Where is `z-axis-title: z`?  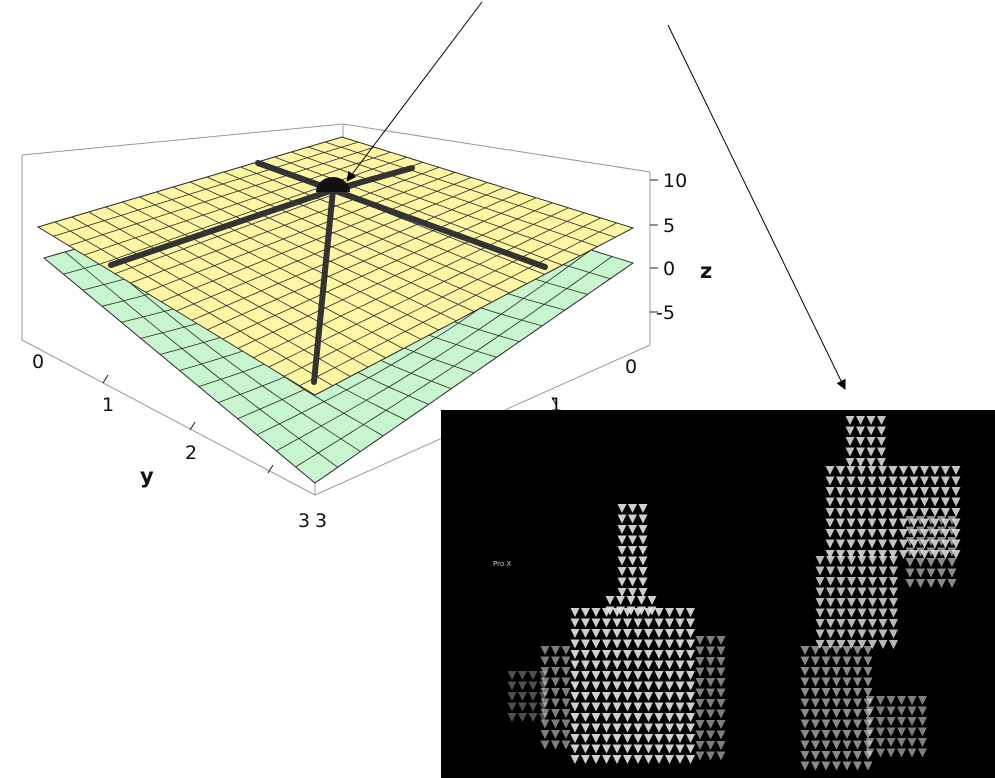
z-axis-title: z is located at coordinates (706, 271).